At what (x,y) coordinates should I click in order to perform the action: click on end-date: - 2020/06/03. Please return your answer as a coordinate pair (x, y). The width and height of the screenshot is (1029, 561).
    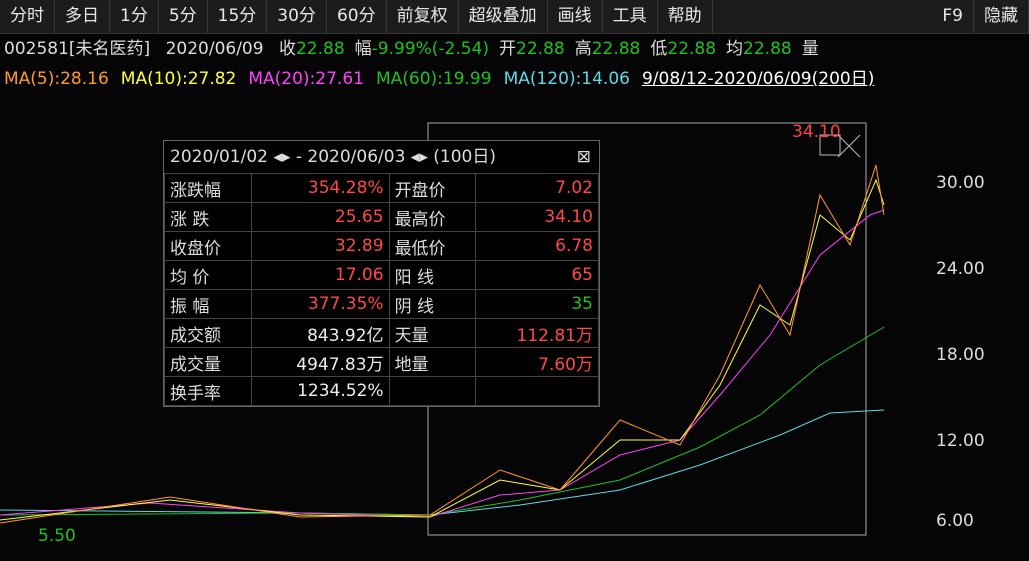
    Looking at the image, I should click on (350, 157).